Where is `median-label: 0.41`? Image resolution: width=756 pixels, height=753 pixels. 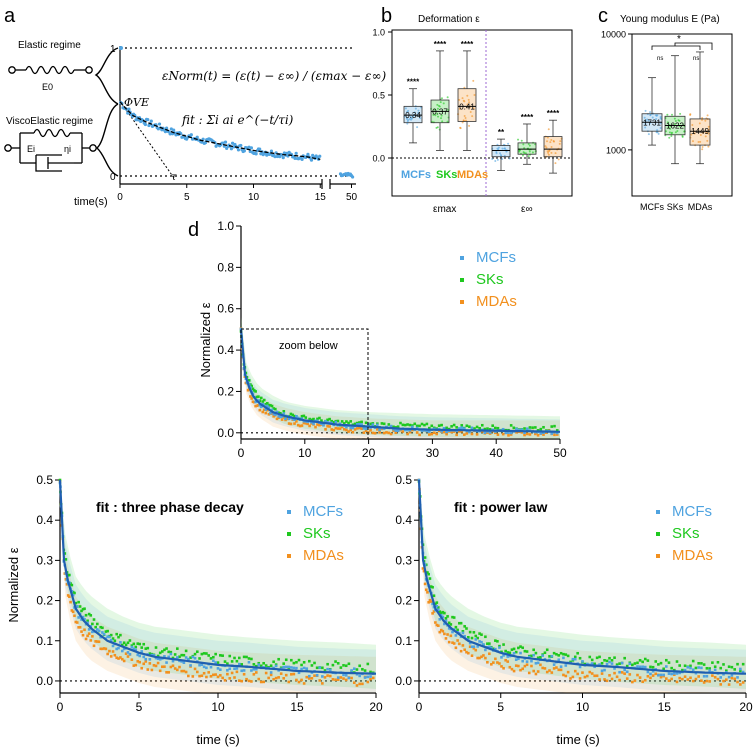 median-label: 0.41 is located at coordinates (467, 106).